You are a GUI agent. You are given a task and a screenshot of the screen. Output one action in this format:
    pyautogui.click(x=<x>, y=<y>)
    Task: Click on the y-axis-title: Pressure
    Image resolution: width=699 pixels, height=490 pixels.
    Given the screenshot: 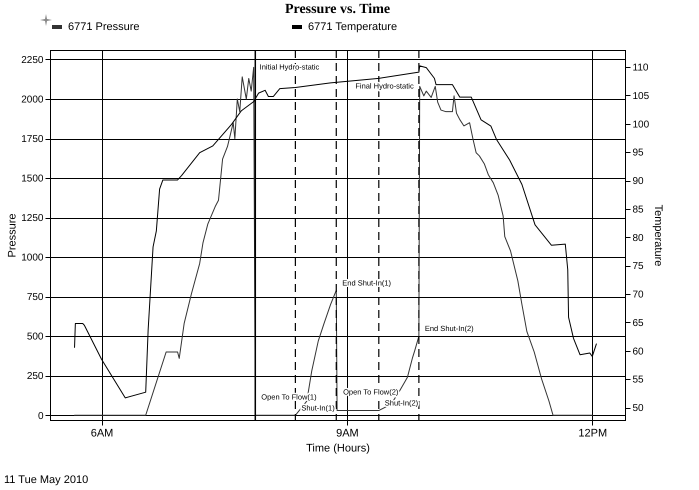 What is the action you would take?
    pyautogui.click(x=12, y=235)
    